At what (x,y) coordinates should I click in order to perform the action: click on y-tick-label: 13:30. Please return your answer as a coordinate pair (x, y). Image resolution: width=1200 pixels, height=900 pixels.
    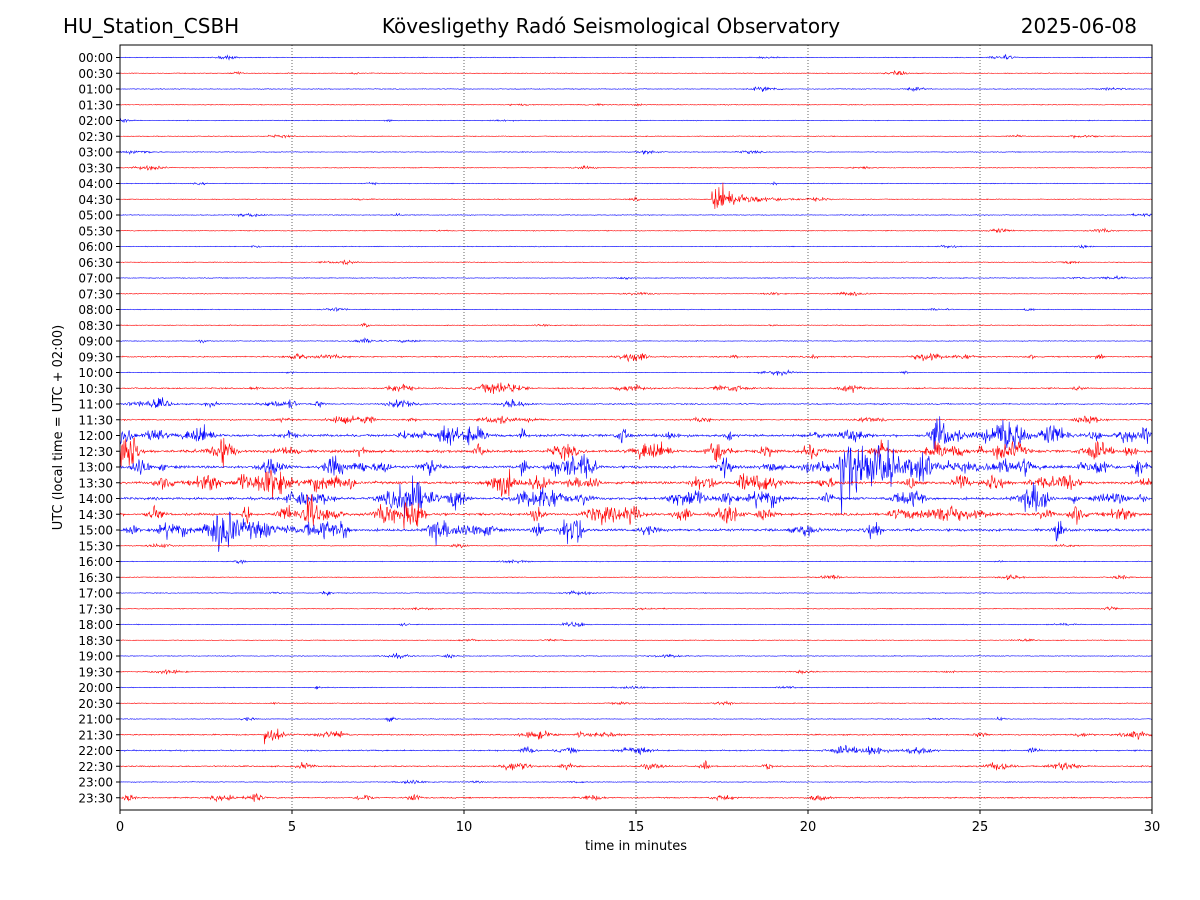
    Looking at the image, I should click on (95, 483).